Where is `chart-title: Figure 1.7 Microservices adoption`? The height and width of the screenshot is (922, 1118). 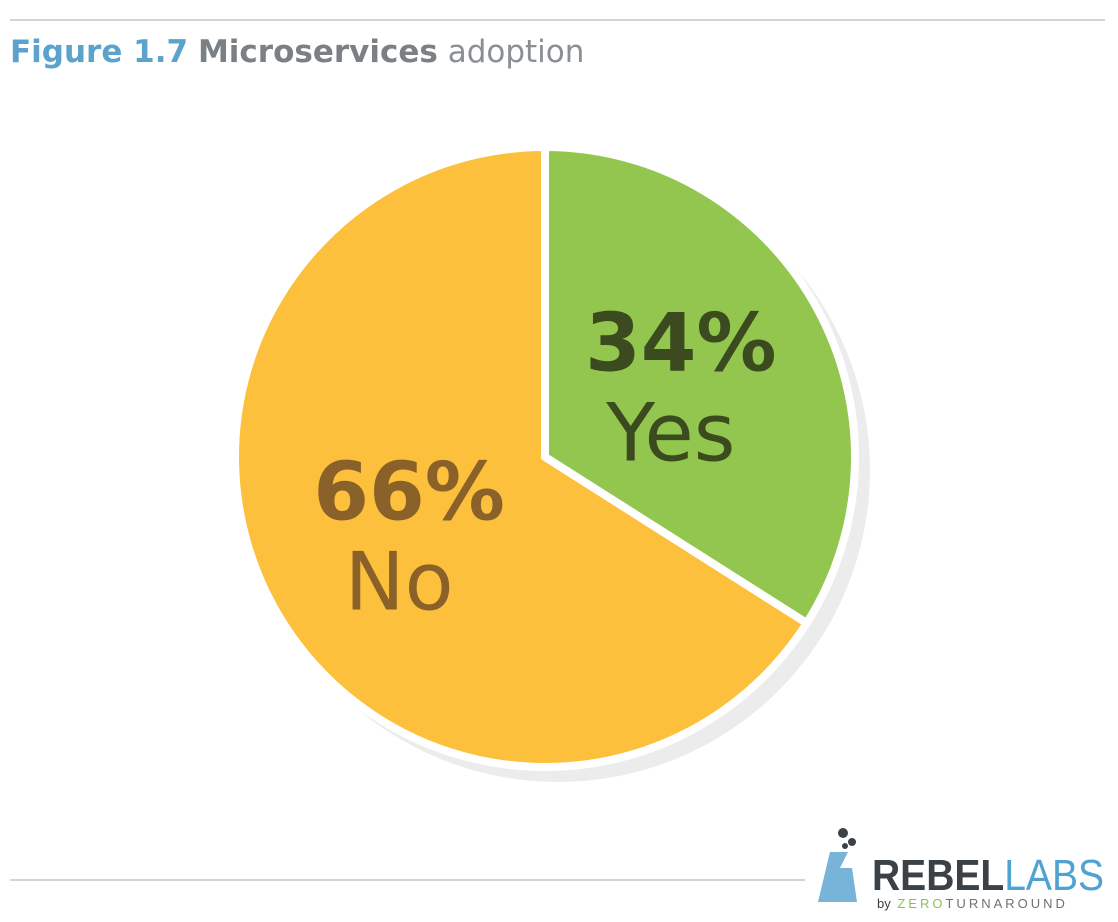
chart-title: Figure 1.7 Microservices adoption is located at coordinates (297, 52).